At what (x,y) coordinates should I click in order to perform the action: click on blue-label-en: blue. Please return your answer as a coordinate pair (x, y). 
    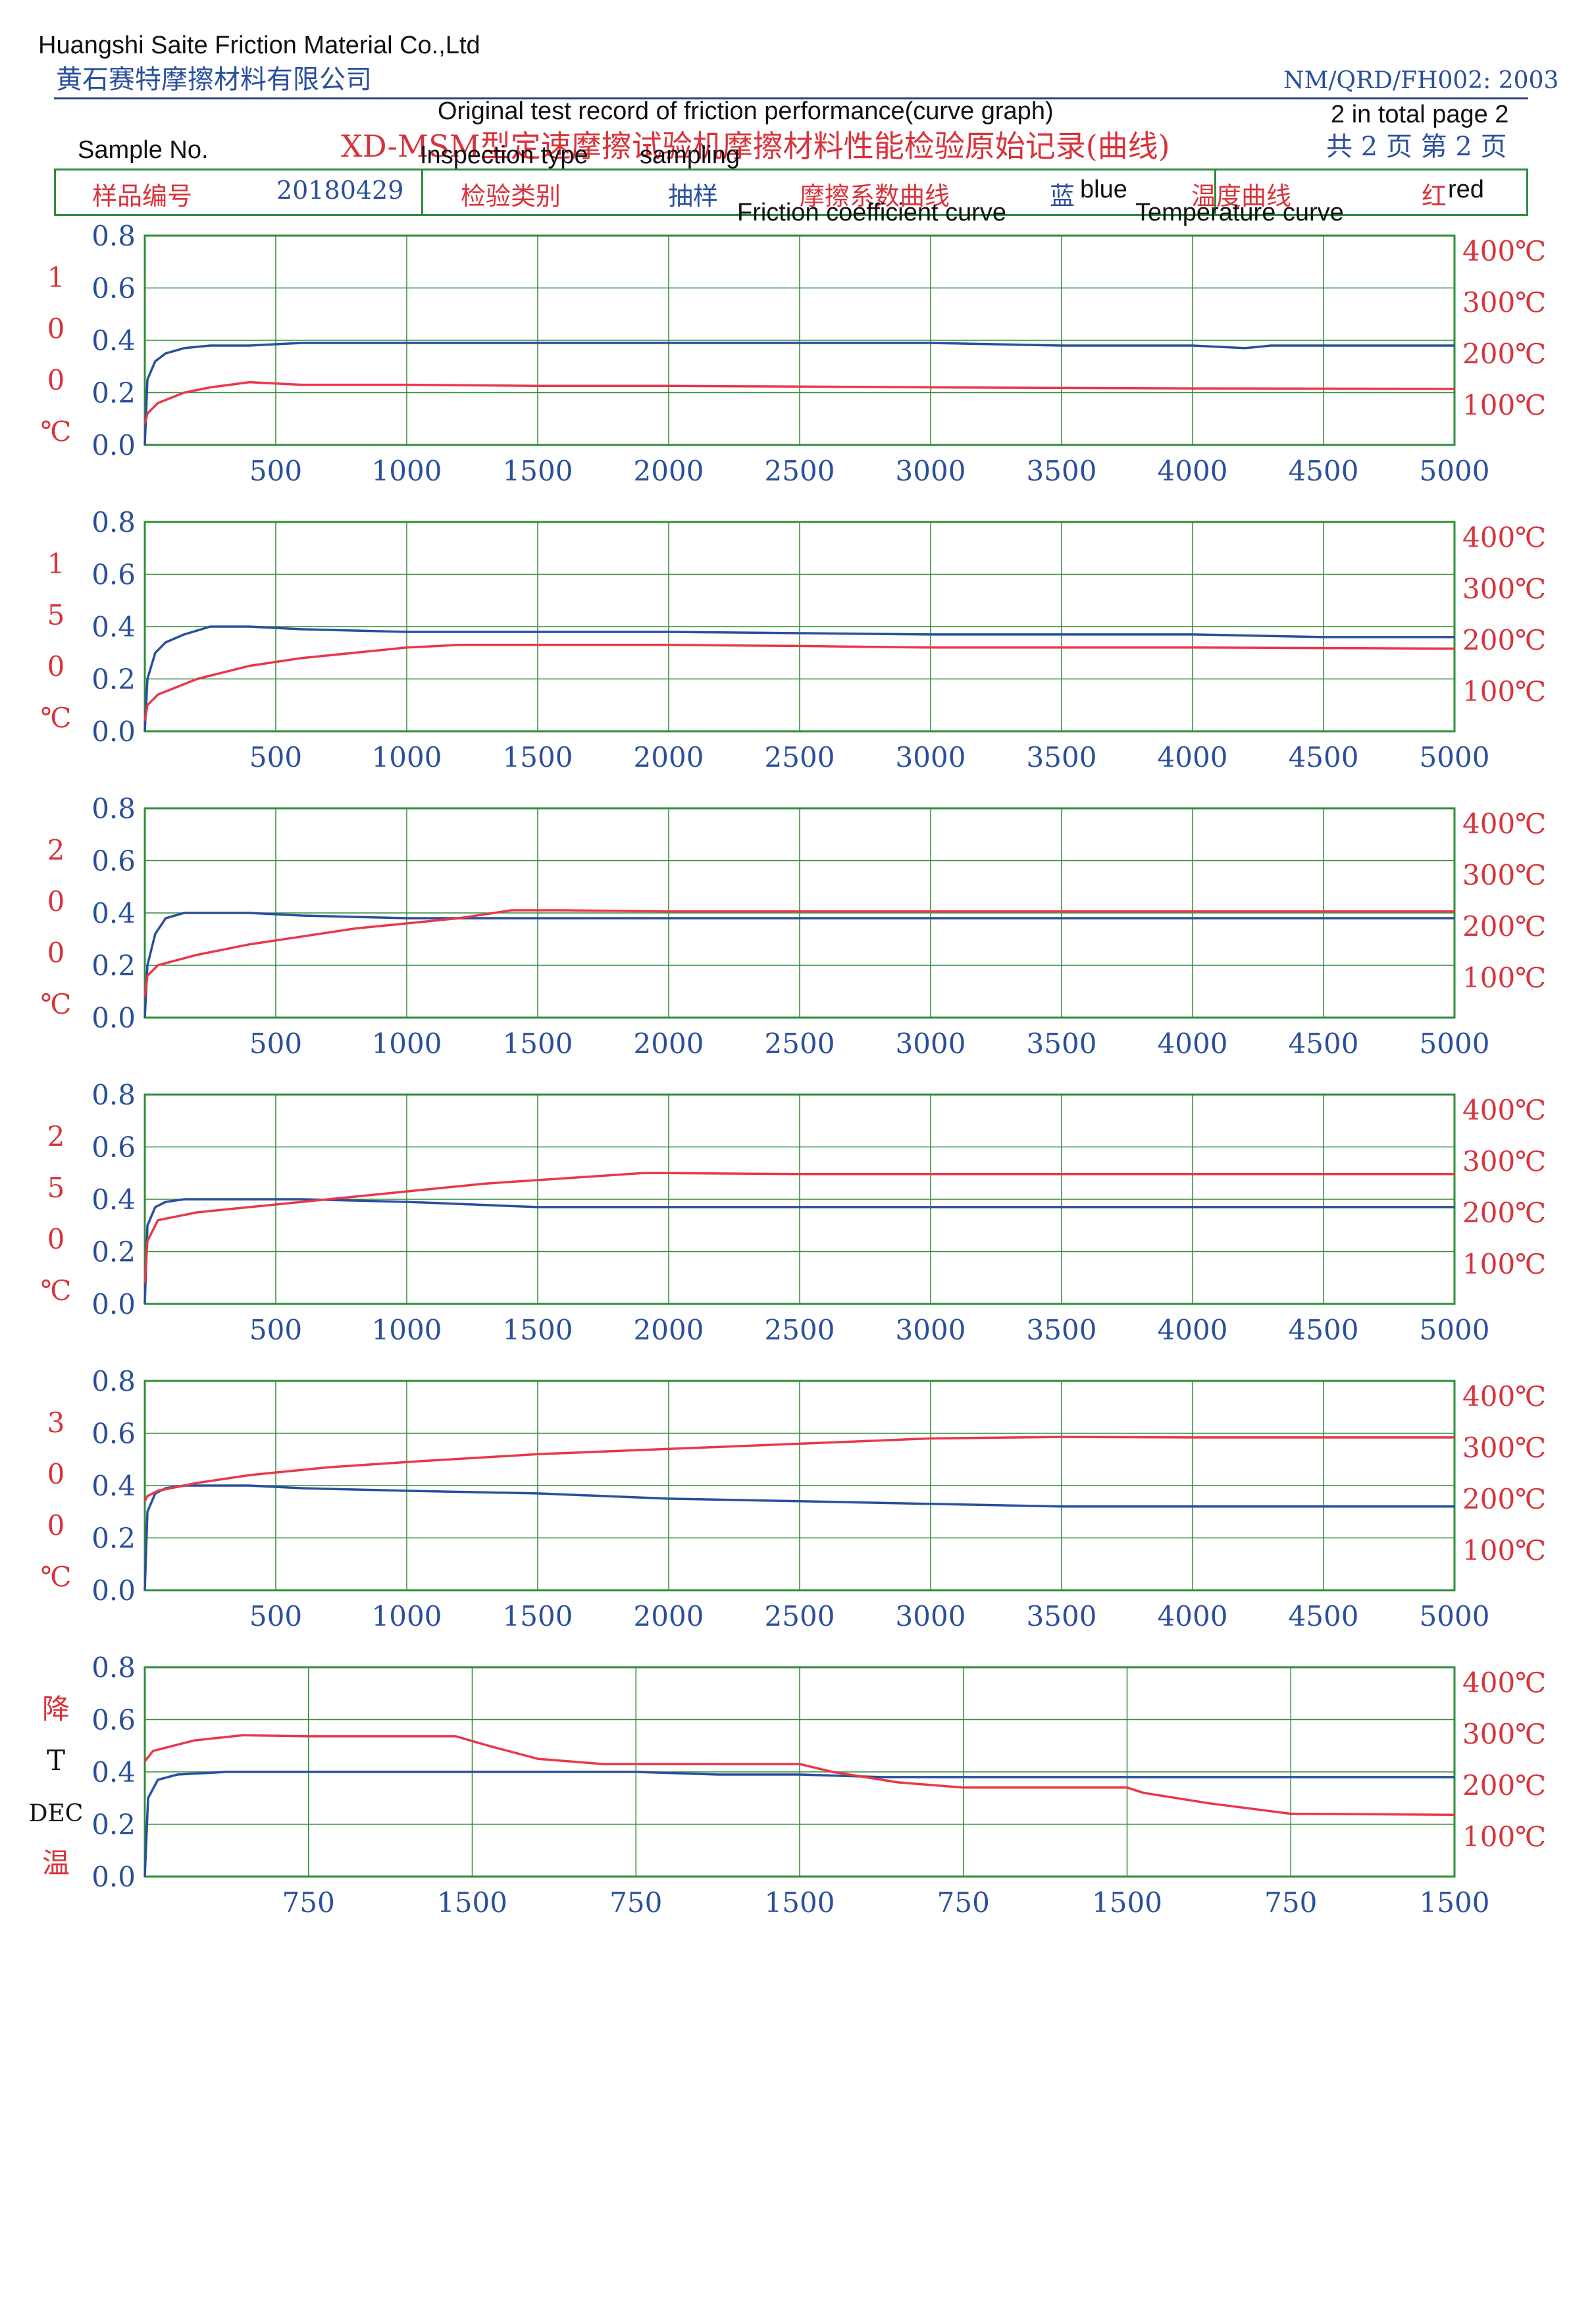
    Looking at the image, I should click on (1103, 189).